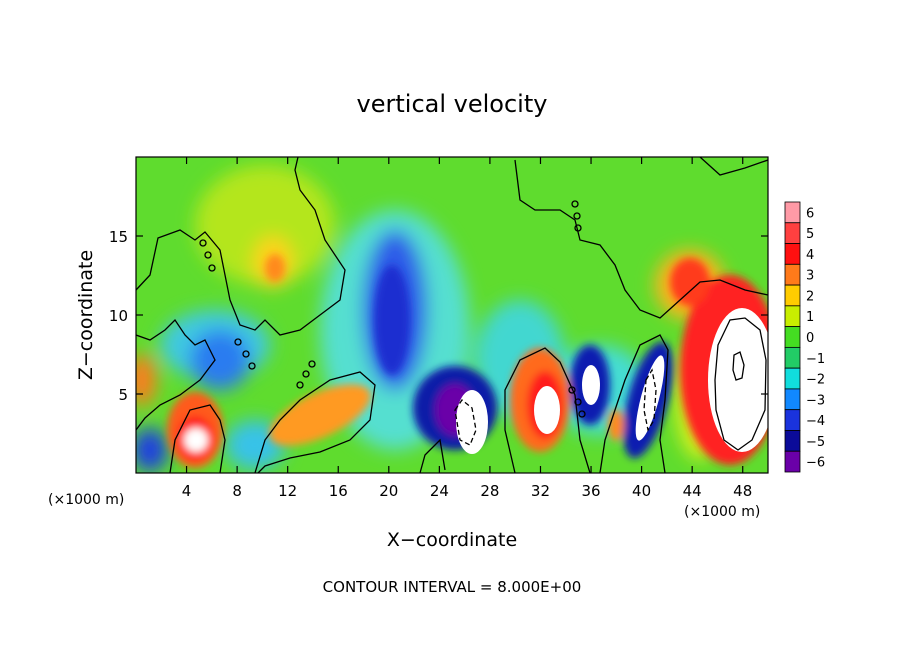 The image size is (904, 654). Describe the element at coordinates (220, 360) in the screenshot. I see `blob-blue-left` at that location.